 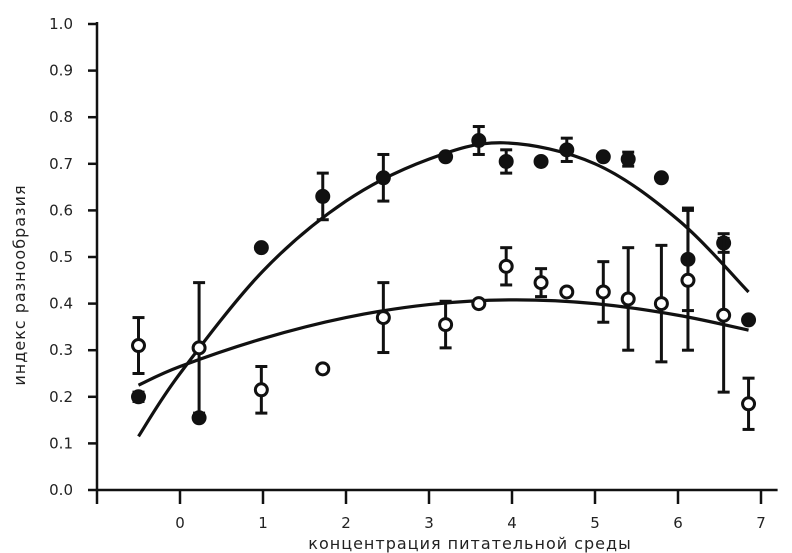 What do you see at coordinates (678, 523) in the screenshot?
I see `x-tick-label: 6` at bounding box center [678, 523].